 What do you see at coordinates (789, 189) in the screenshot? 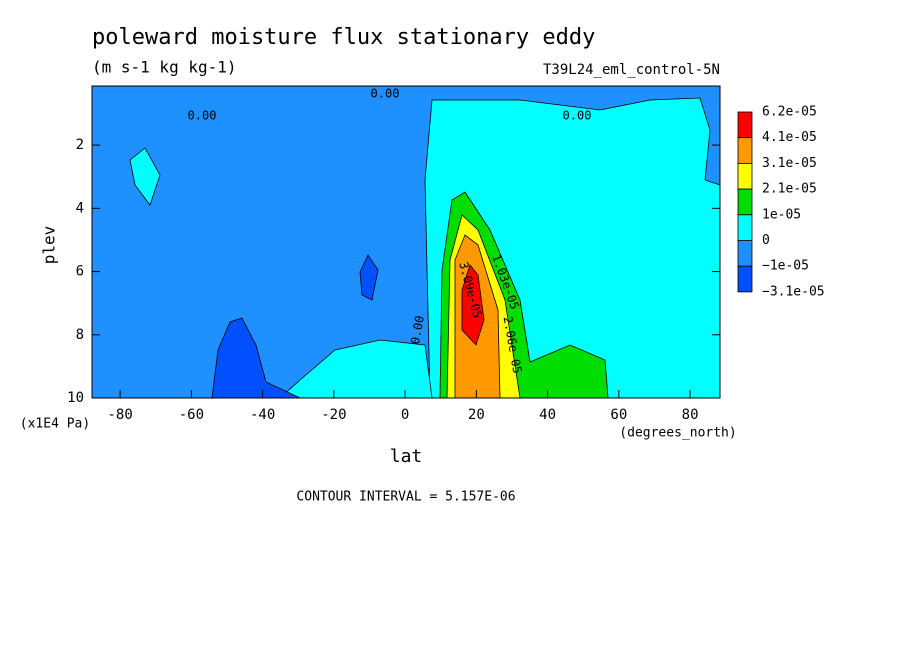
I see `colorbar-label: 2.1e-05` at bounding box center [789, 189].